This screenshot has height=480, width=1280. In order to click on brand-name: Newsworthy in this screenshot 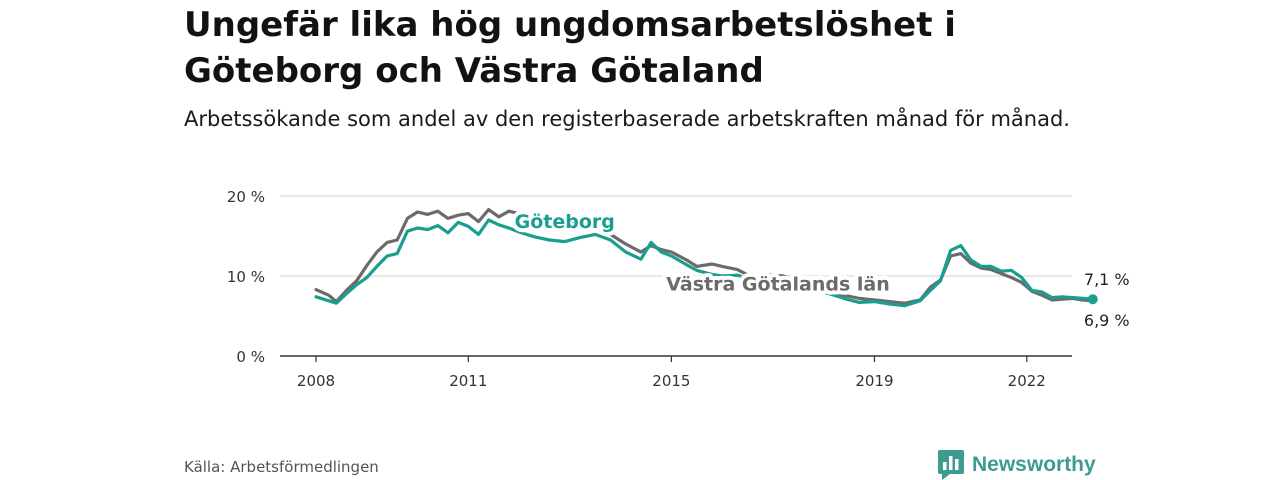, I will do `click(1034, 464)`.